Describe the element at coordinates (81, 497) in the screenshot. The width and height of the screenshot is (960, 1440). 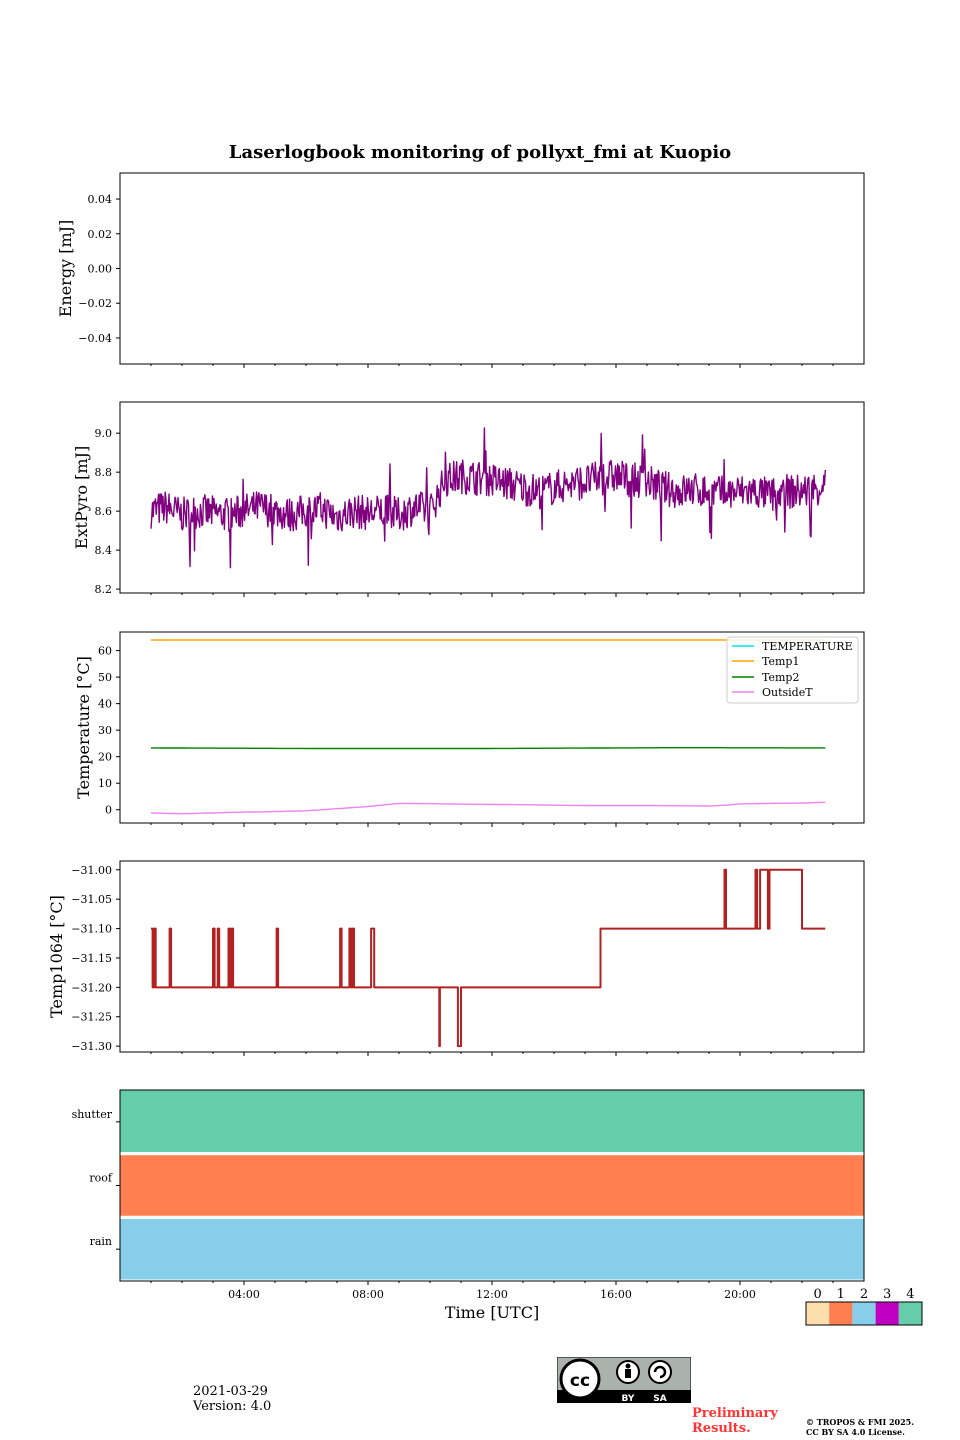
I see `extpyro-ylabel: ExtPyro [mJ]` at that location.